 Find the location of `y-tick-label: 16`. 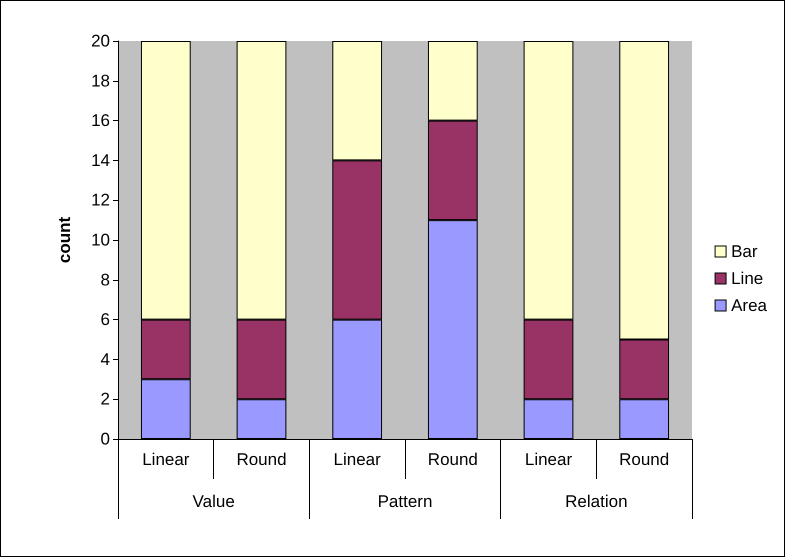

y-tick-label: 16 is located at coordinates (100, 120).